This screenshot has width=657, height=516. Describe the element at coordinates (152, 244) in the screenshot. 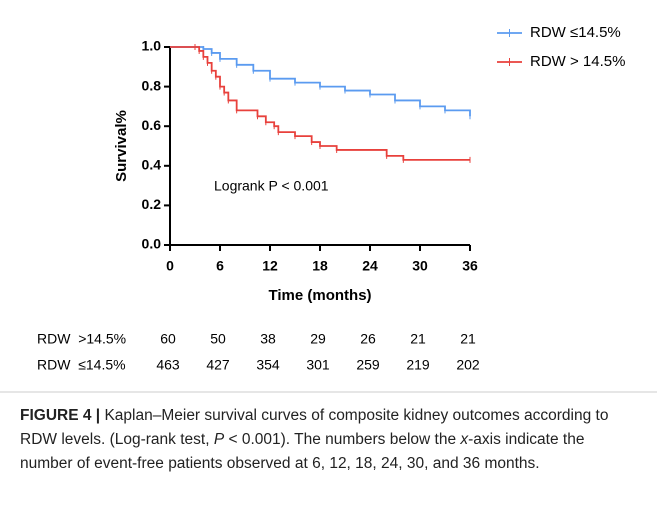

I see `y-tick-label: 0.0` at that location.